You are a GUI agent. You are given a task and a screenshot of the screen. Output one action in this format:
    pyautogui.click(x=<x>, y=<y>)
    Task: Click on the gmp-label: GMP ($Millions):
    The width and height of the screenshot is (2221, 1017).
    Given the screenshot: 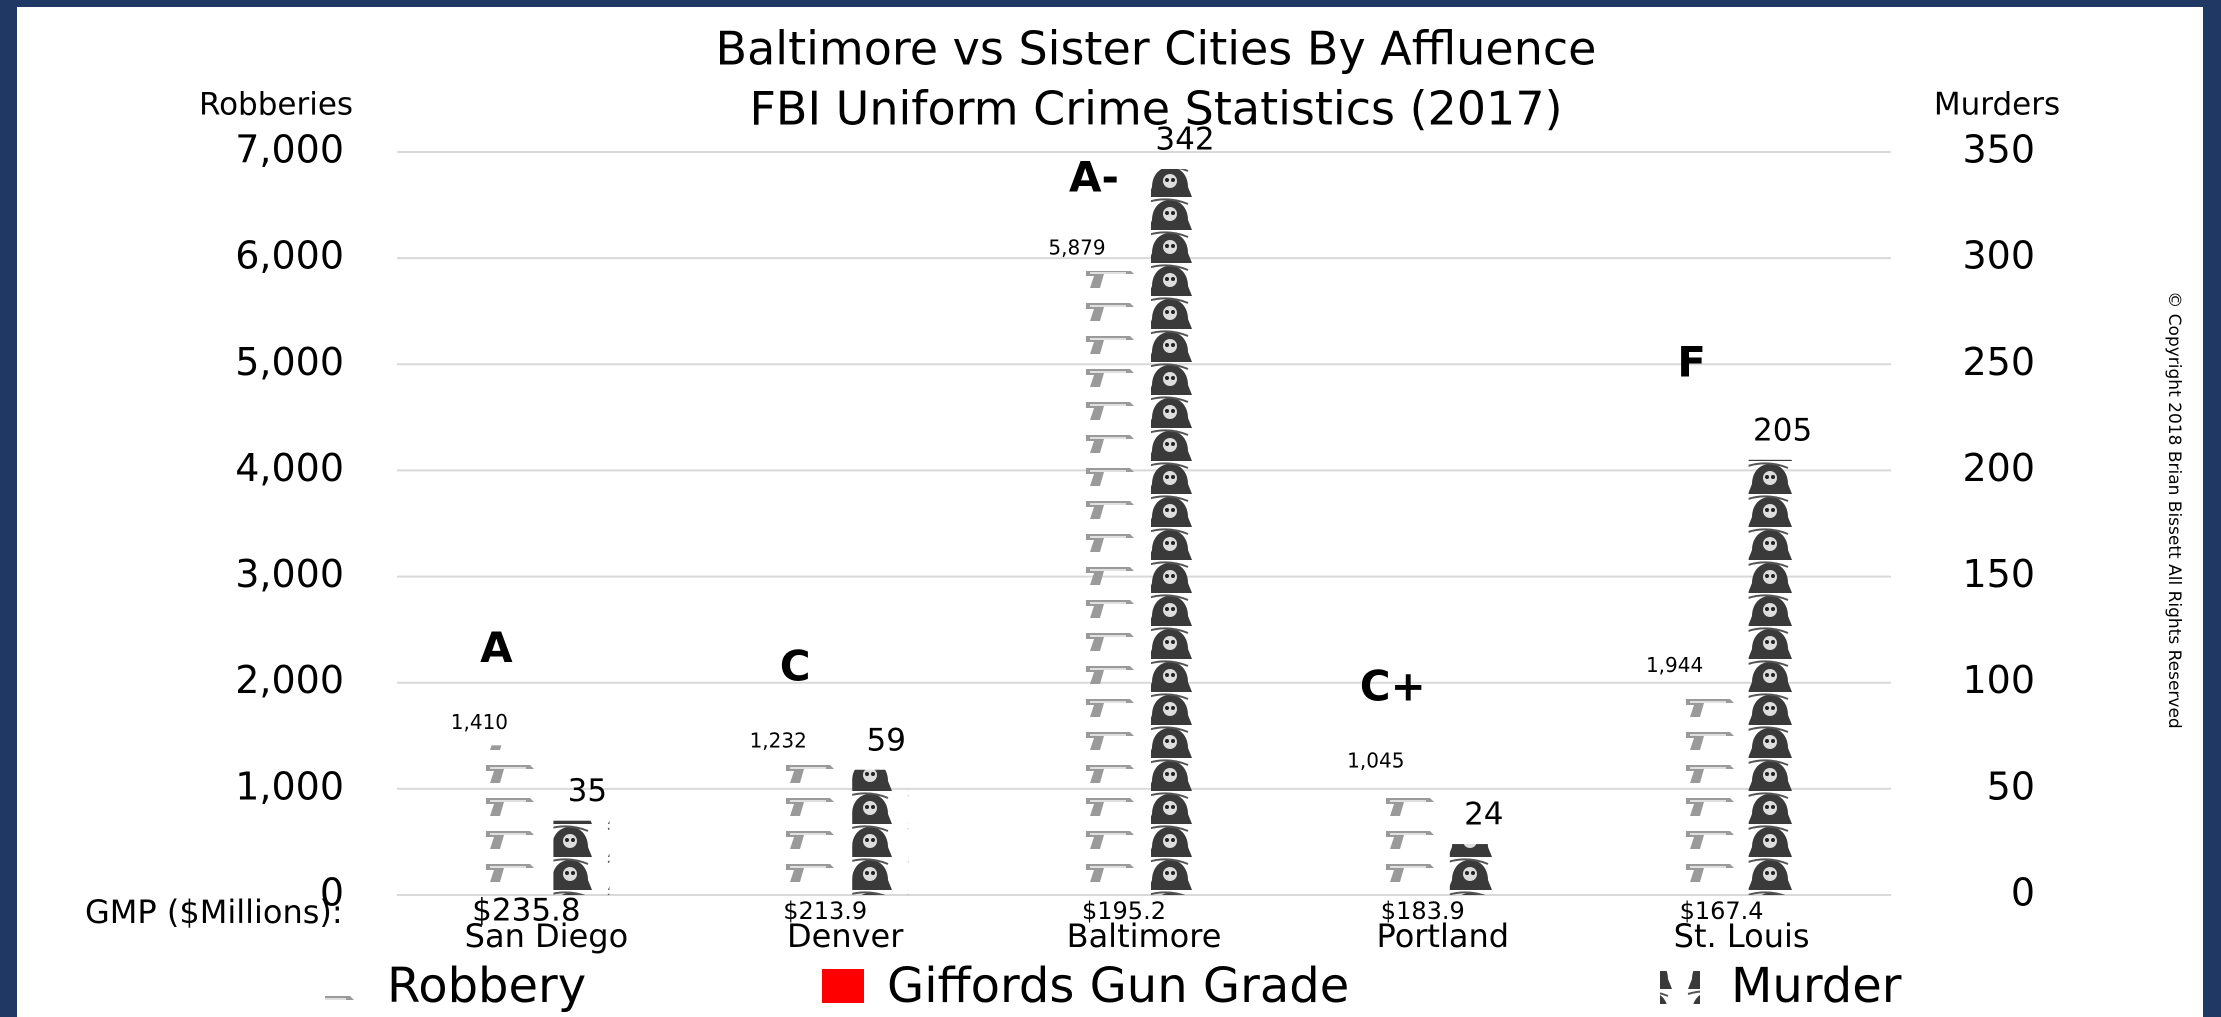 What is the action you would take?
    pyautogui.click(x=214, y=912)
    